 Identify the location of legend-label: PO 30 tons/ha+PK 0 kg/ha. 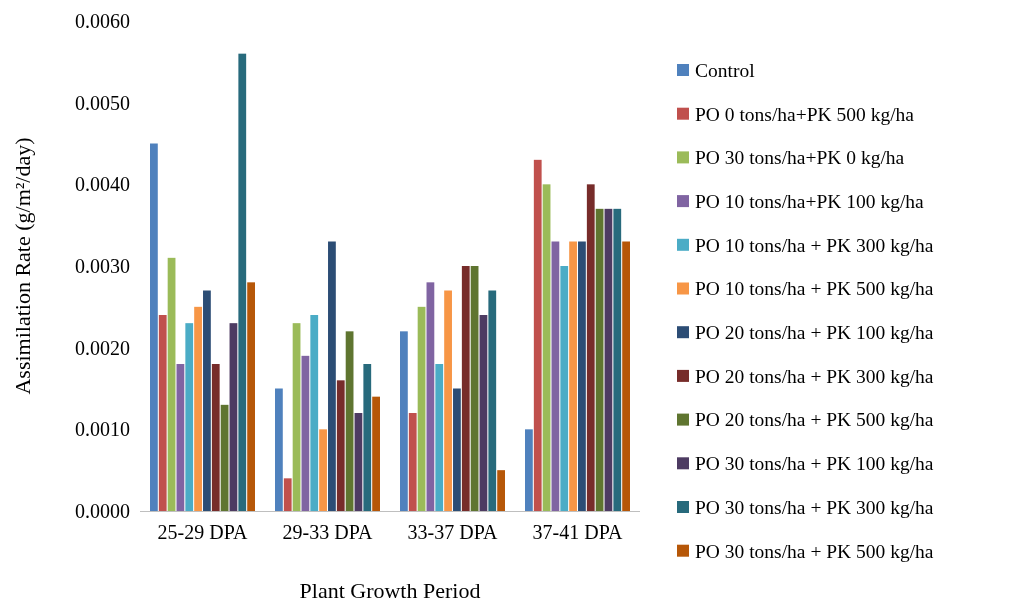
(800, 158).